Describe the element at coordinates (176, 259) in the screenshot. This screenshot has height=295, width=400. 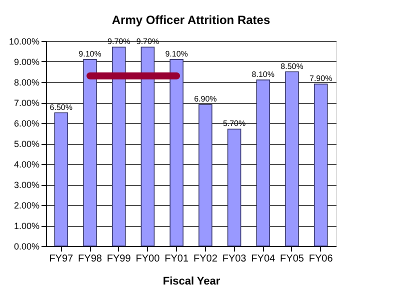
I see `x-tick-label: FY01` at that location.